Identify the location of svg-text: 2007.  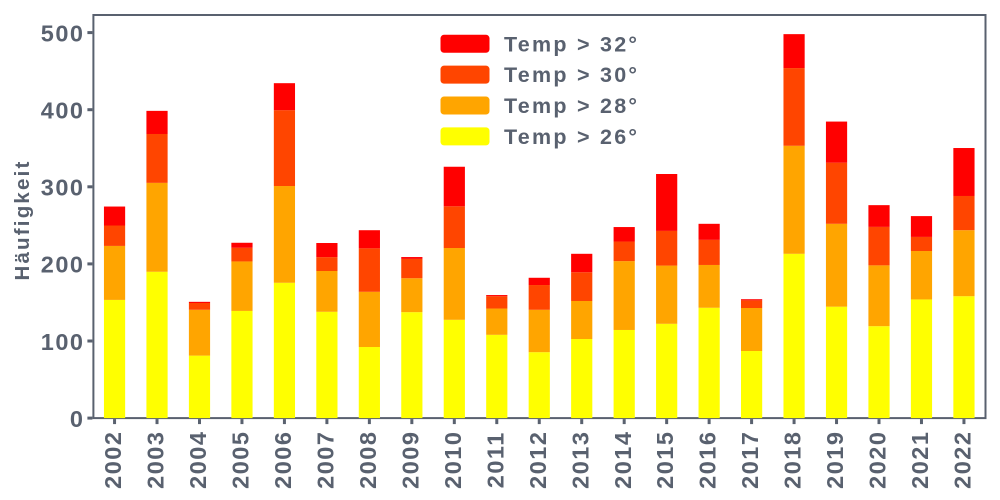
(326, 460).